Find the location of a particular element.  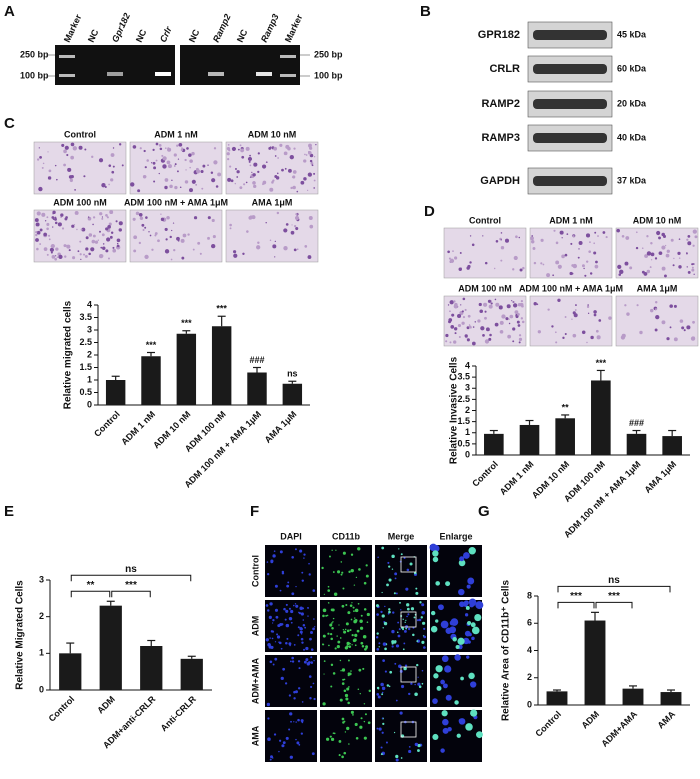

size-label: 250 bp is located at coordinates (328, 54).